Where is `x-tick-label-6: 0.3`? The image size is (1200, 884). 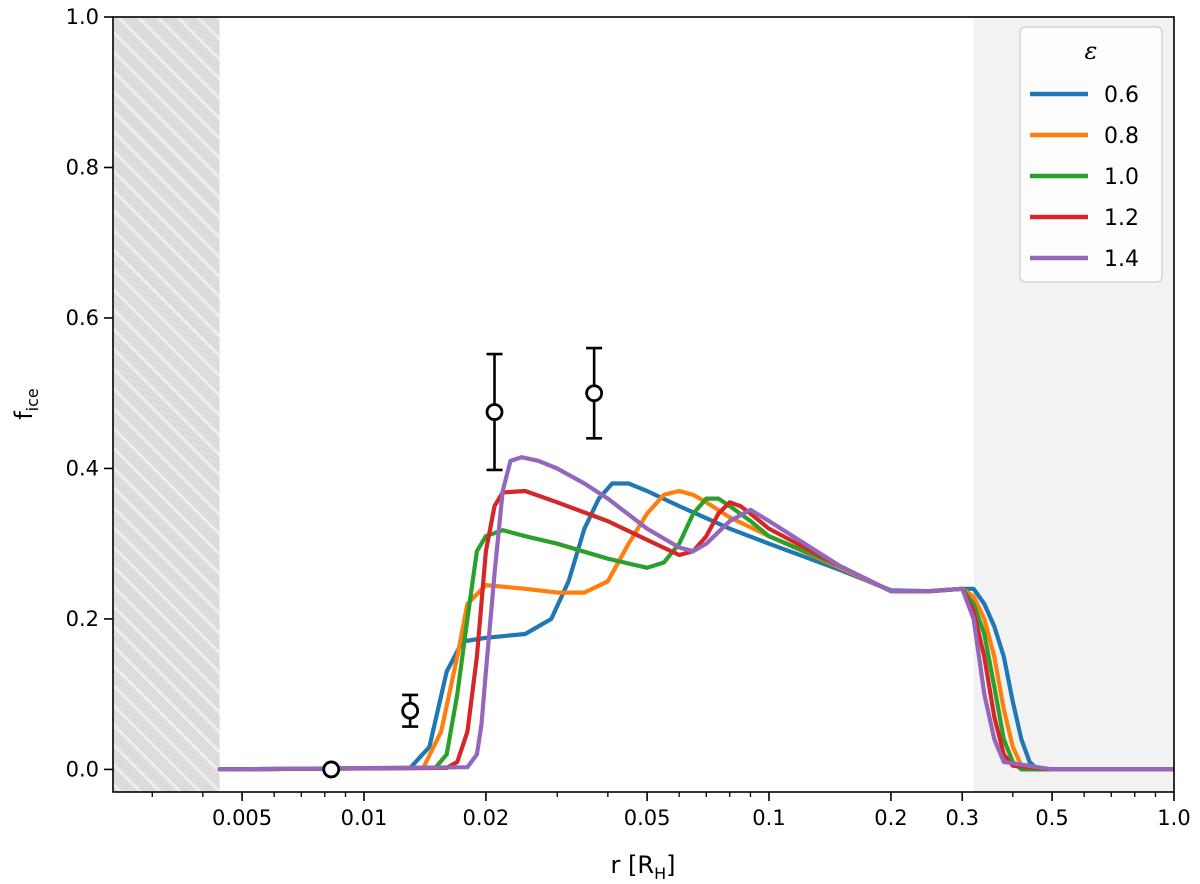
x-tick-label-6: 0.3 is located at coordinates (962, 818).